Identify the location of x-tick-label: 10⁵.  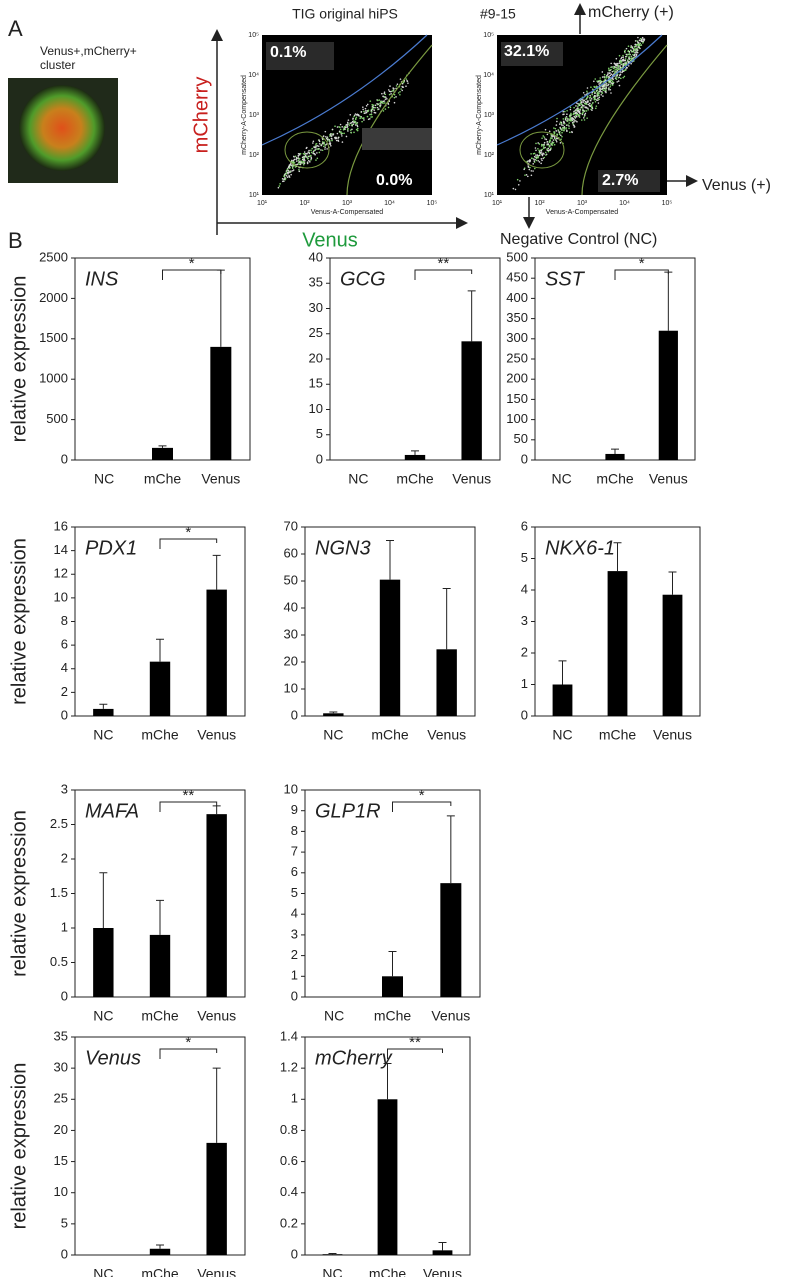
(667, 203).